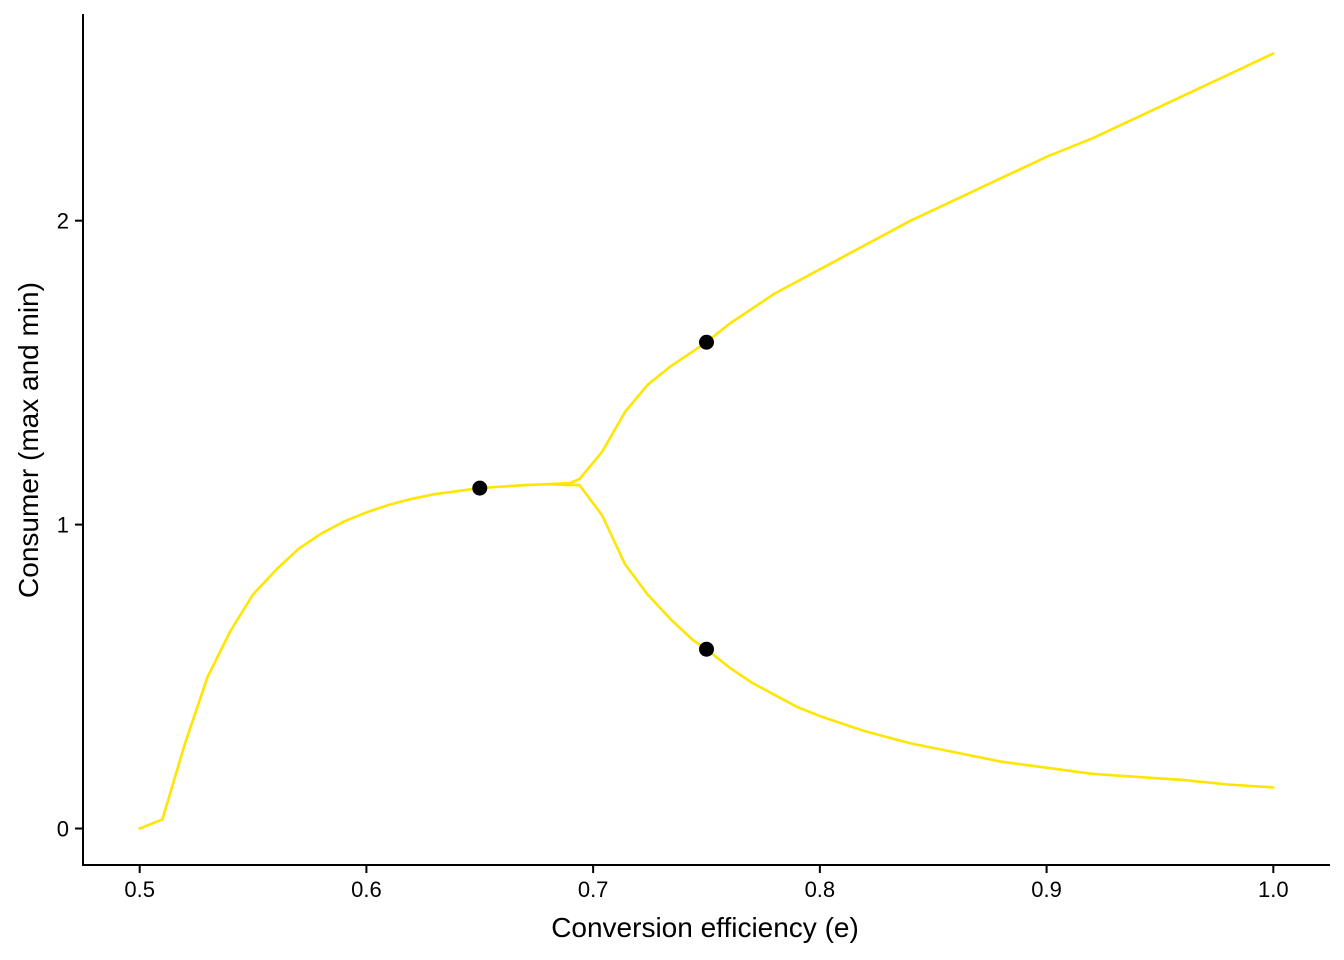 The width and height of the screenshot is (1344, 960). I want to click on x-tick-label: 1.0, so click(1273, 889).